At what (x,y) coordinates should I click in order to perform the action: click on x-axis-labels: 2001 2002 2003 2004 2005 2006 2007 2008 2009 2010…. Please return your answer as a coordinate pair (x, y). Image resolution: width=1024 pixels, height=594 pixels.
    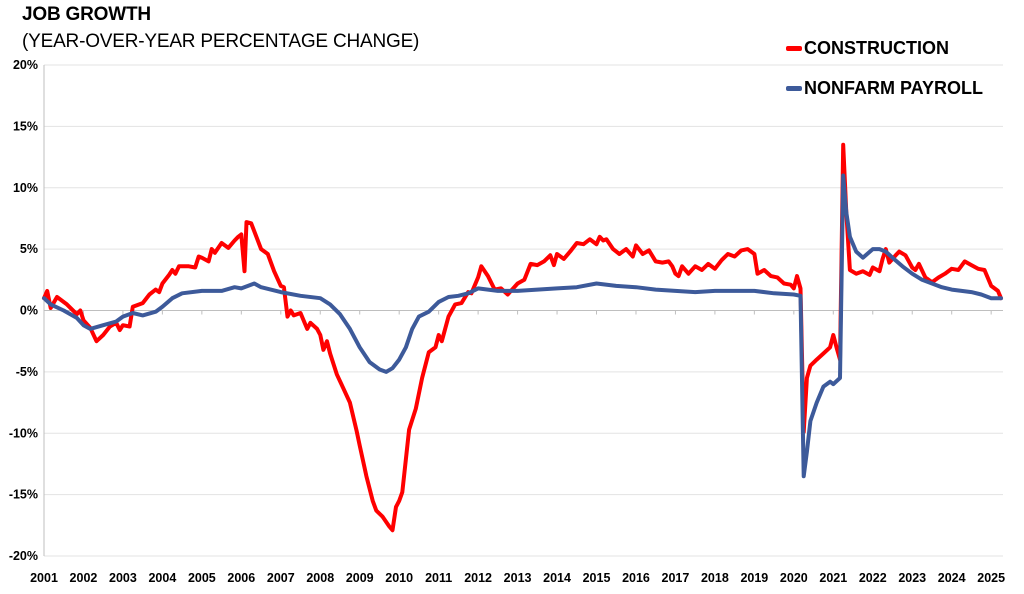
    Looking at the image, I should click on (517, 578).